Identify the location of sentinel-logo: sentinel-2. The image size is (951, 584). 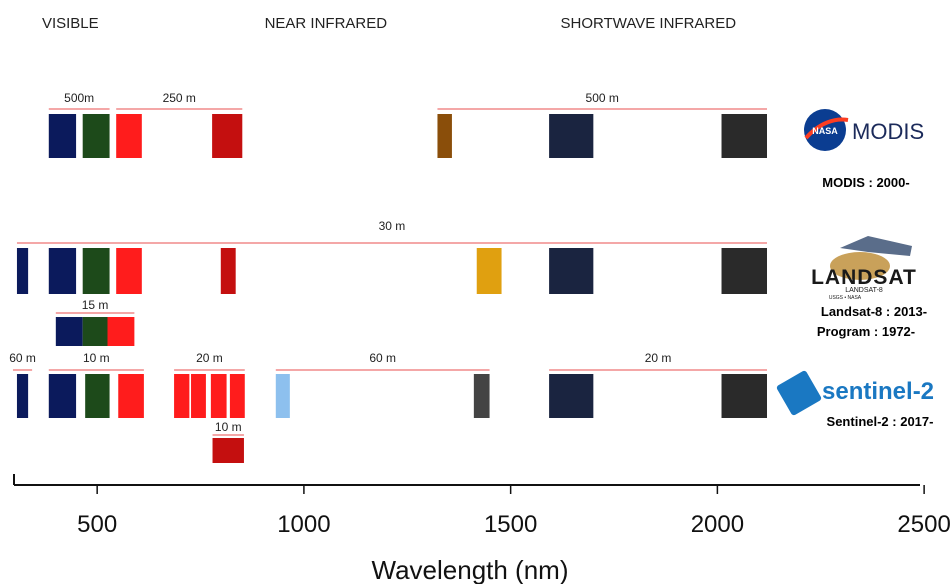
(855, 393).